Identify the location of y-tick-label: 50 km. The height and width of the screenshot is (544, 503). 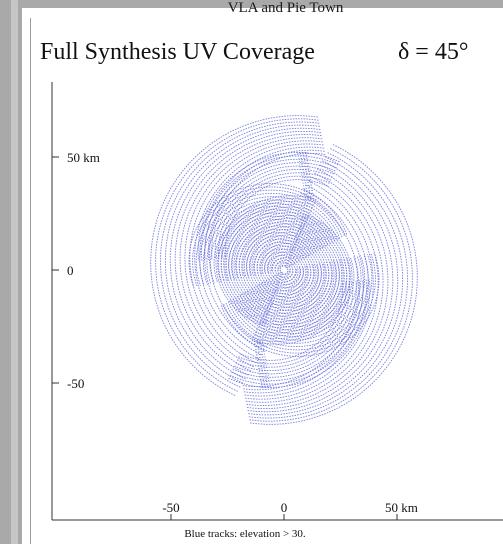
(83, 157).